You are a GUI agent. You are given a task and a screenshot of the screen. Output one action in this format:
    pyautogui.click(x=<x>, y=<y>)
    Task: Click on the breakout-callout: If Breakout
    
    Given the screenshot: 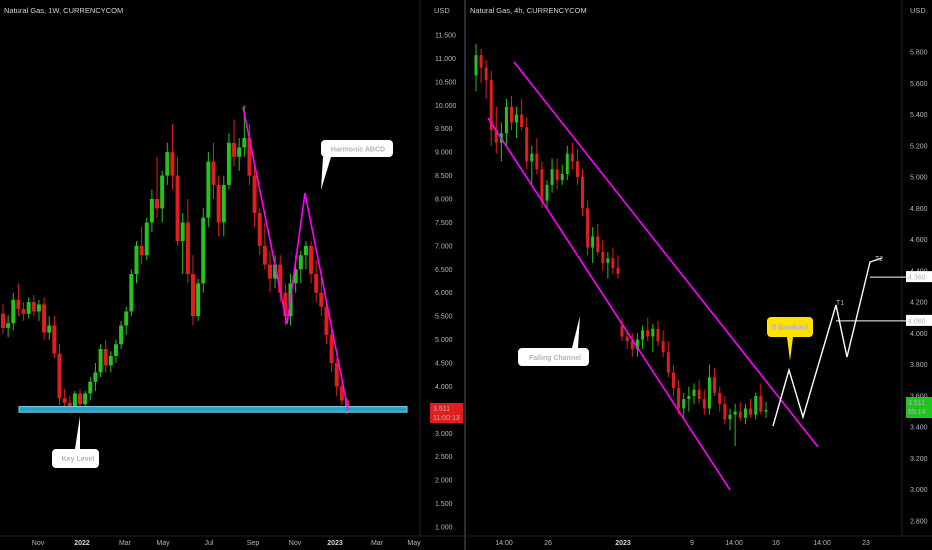 What is the action you would take?
    pyautogui.click(x=790, y=339)
    